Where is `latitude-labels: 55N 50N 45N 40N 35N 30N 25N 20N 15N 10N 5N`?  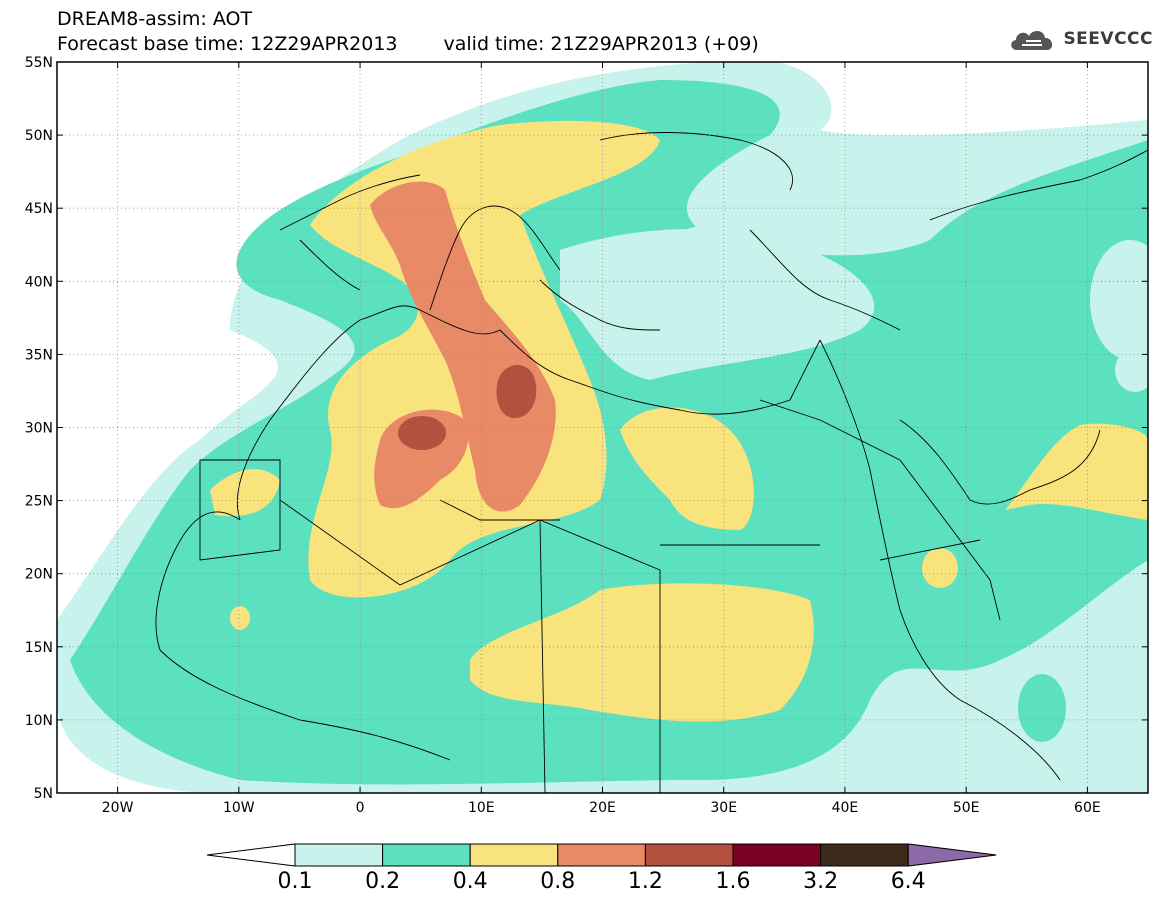 latitude-labels: 55N 50N 45N 40N 35N 30N 25N 20N 15N 10N 5N is located at coordinates (39, 428).